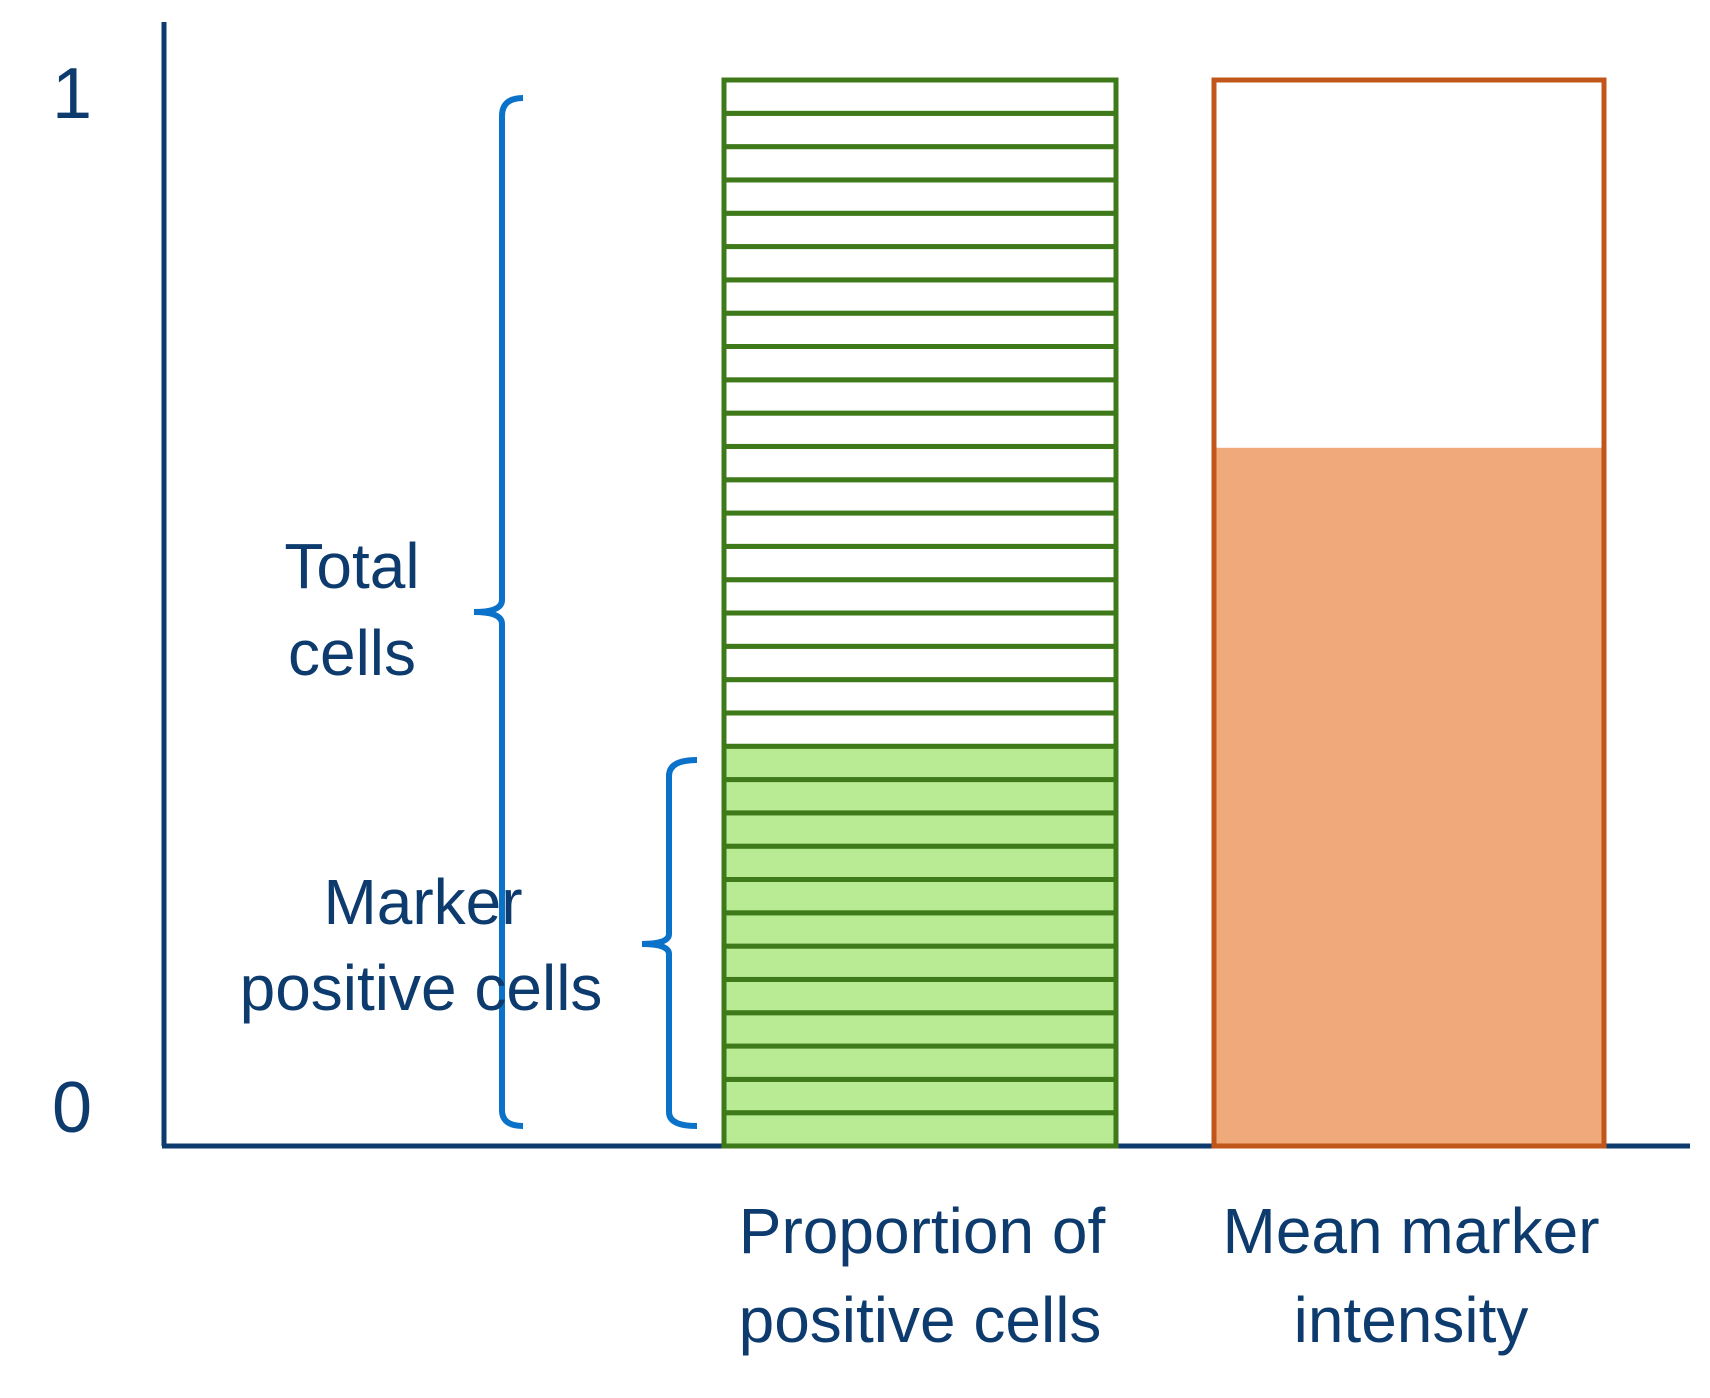 The height and width of the screenshot is (1398, 1710). Describe the element at coordinates (1411, 1320) in the screenshot. I see `intensity-label-line2: intensity` at that location.